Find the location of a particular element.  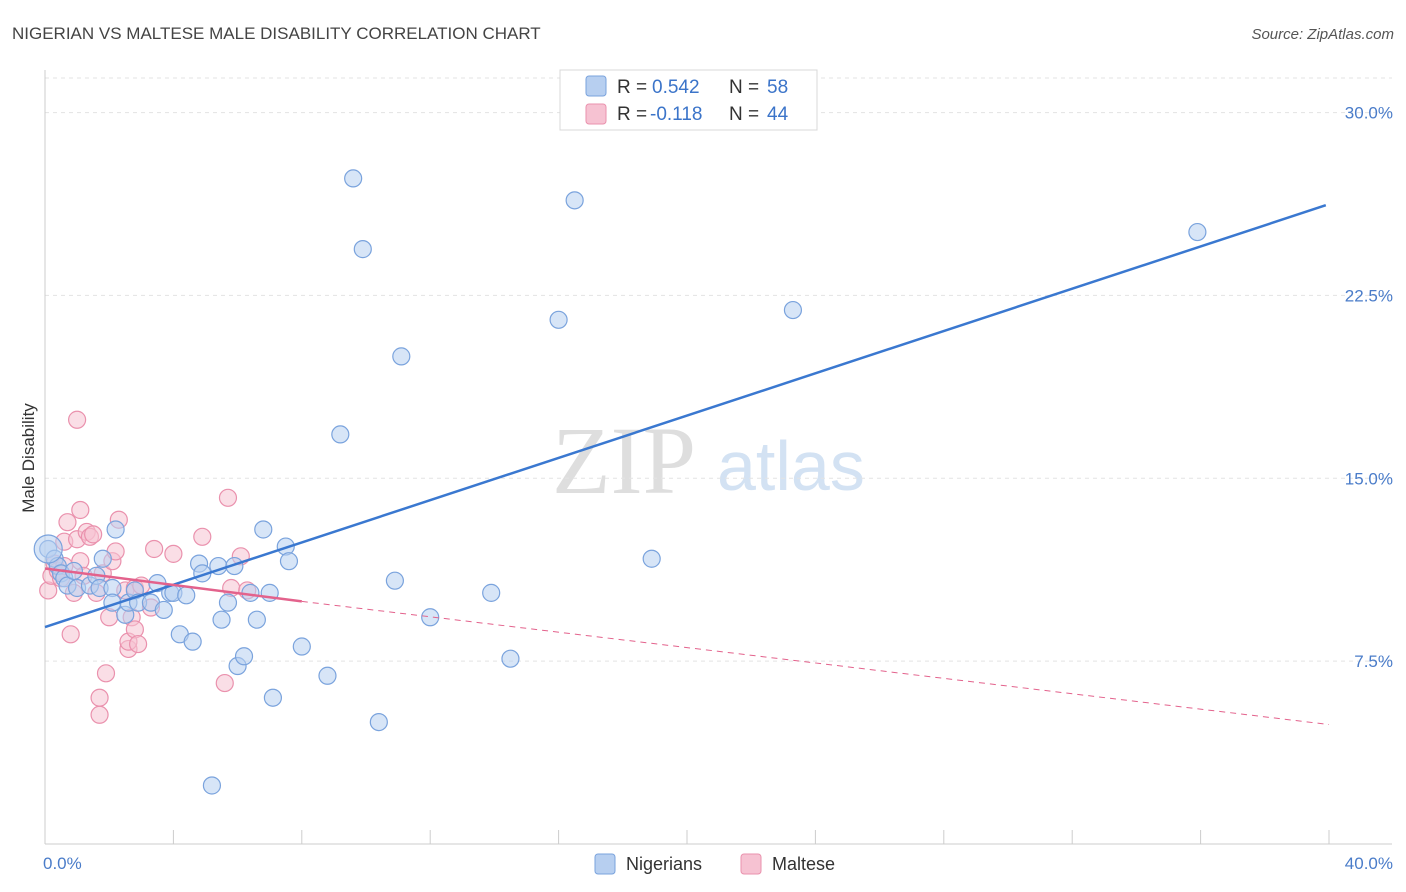

legend-swatch-nigerians is located at coordinates (596, 86).